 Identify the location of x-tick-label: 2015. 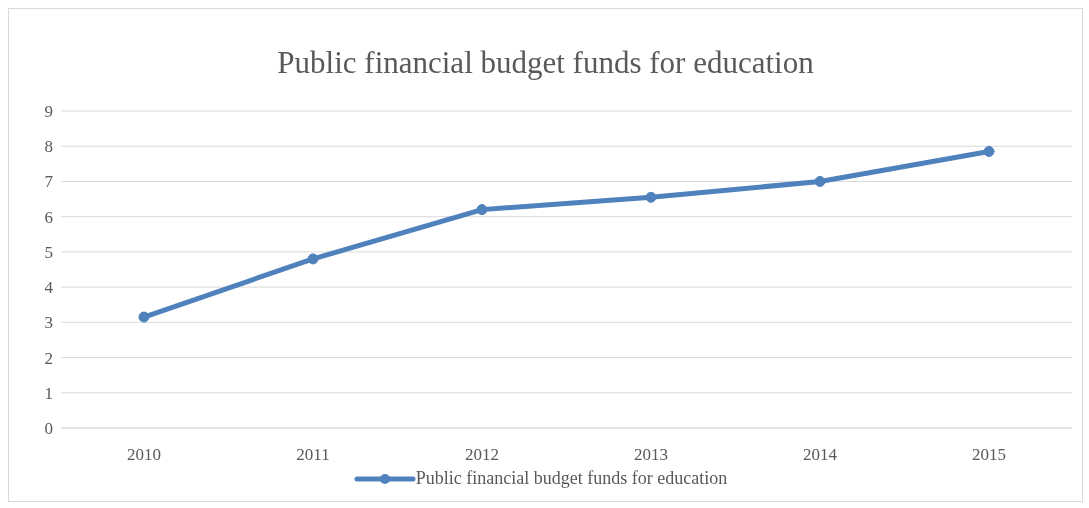
(989, 455).